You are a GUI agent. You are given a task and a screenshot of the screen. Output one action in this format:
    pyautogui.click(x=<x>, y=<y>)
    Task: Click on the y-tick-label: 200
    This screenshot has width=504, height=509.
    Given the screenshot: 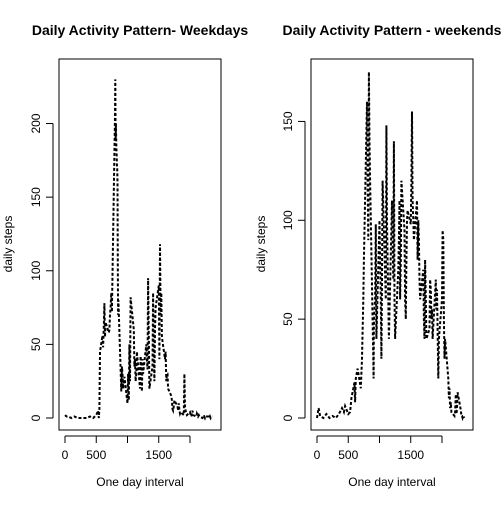 What is the action you would take?
    pyautogui.click(x=36, y=123)
    